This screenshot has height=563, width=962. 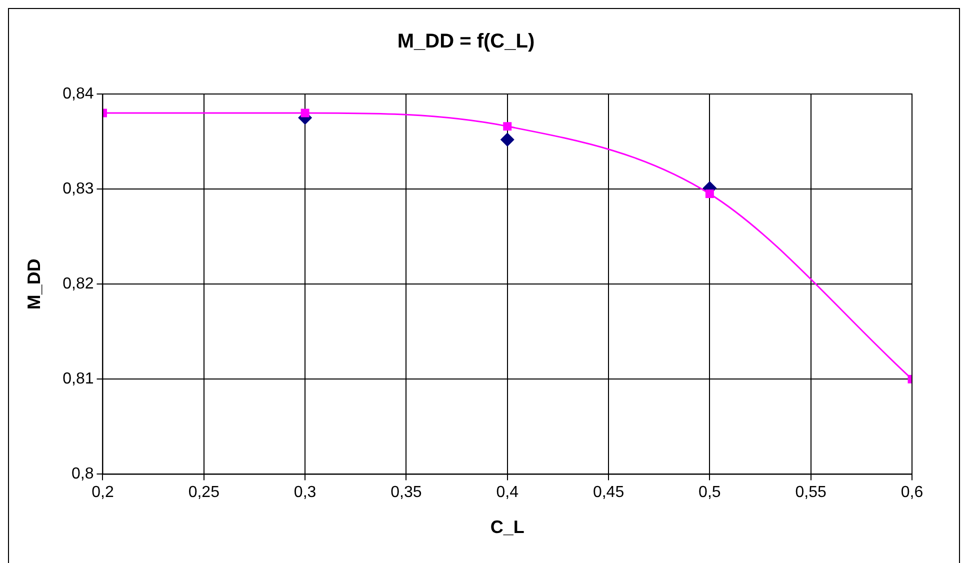 I want to click on x-axis-title: C_L, so click(x=507, y=527).